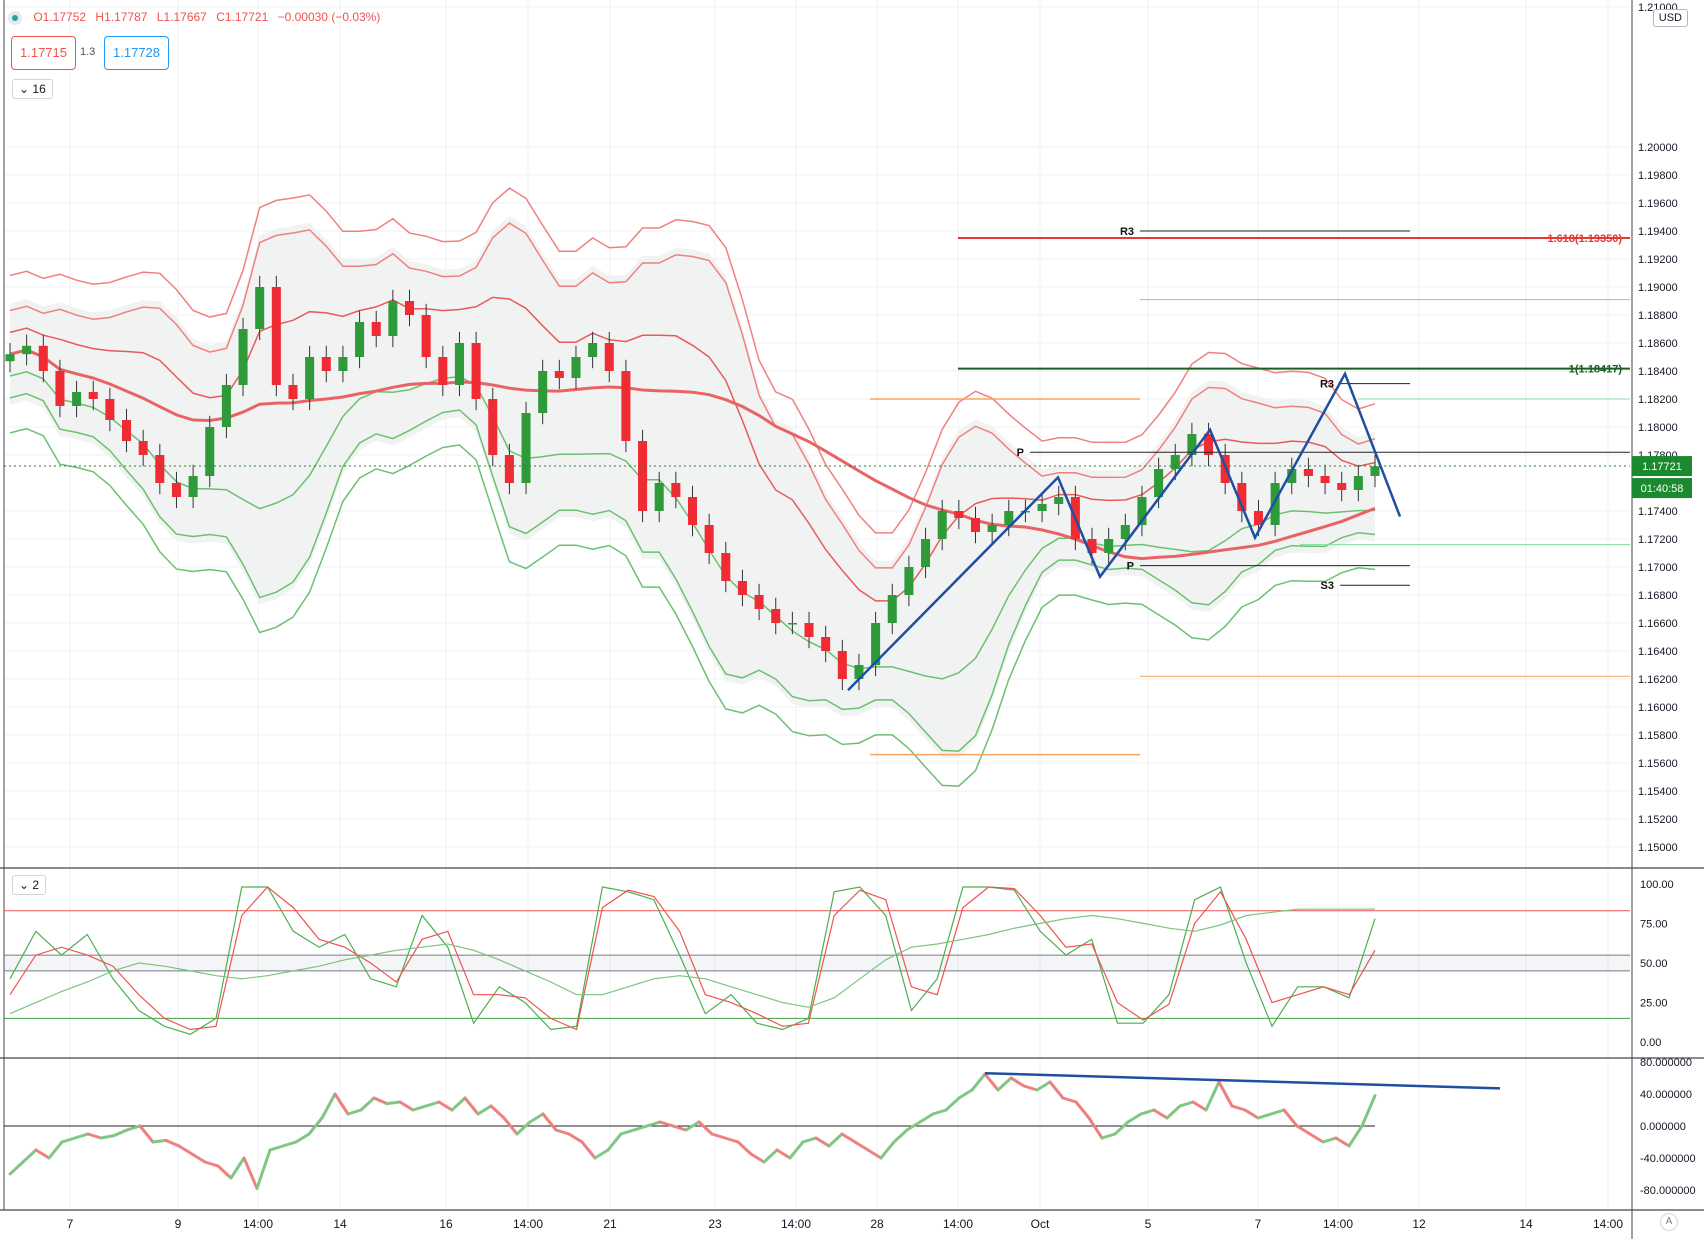 The height and width of the screenshot is (1244, 1704). What do you see at coordinates (43, 53) in the screenshot?
I see `sell-button: 1.17715` at bounding box center [43, 53].